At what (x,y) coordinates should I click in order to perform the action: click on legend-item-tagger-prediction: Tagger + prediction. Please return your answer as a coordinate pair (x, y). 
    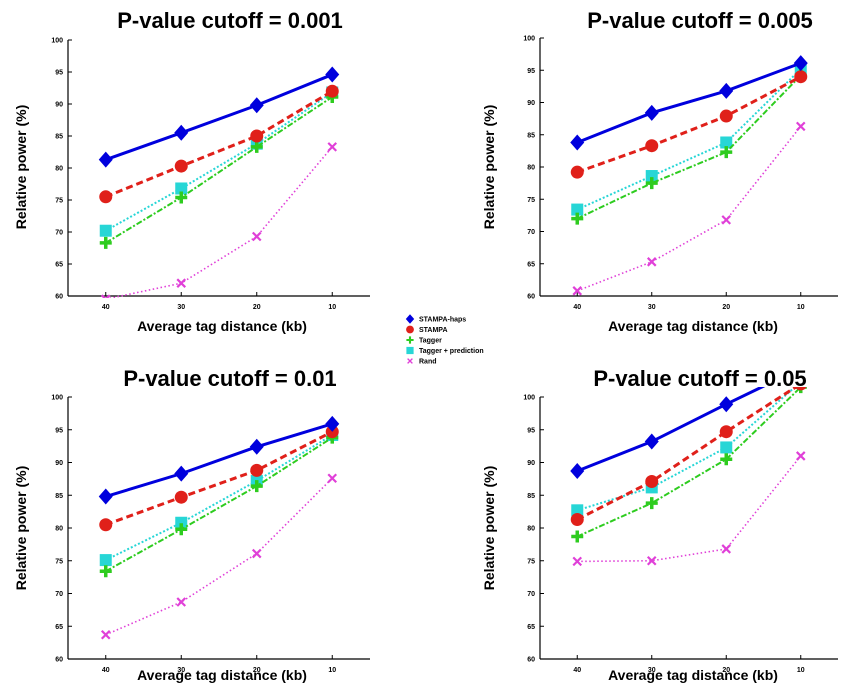
    Looking at the image, I should click on (445, 350).